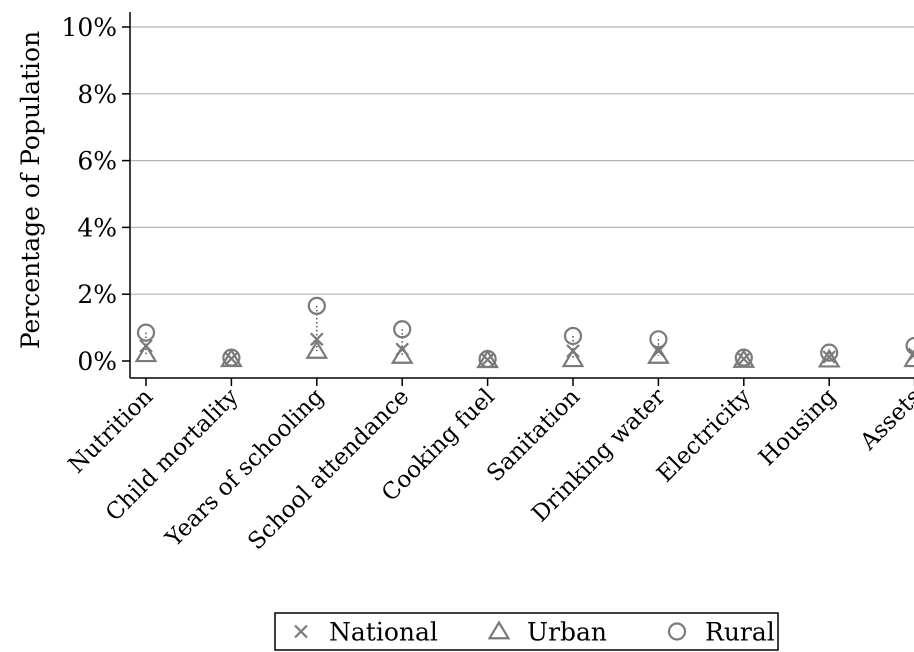  I want to click on y-tick-label: 2%, so click(97, 294).